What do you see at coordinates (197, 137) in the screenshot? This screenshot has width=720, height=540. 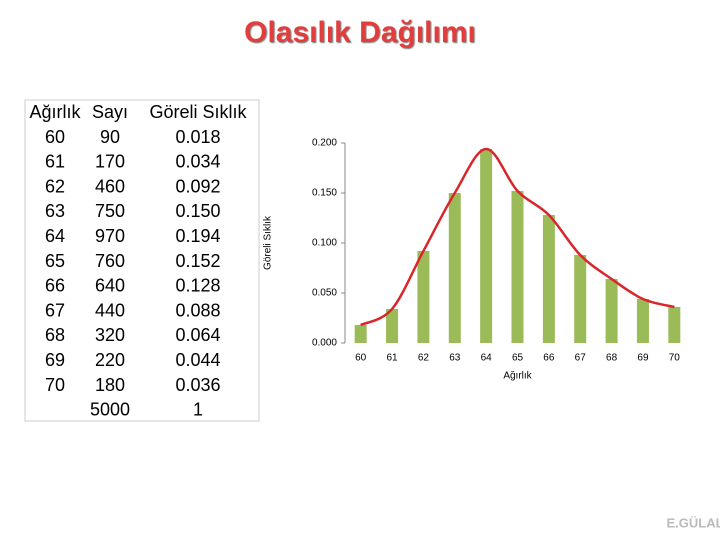 I see `table-cell: 0.018` at bounding box center [197, 137].